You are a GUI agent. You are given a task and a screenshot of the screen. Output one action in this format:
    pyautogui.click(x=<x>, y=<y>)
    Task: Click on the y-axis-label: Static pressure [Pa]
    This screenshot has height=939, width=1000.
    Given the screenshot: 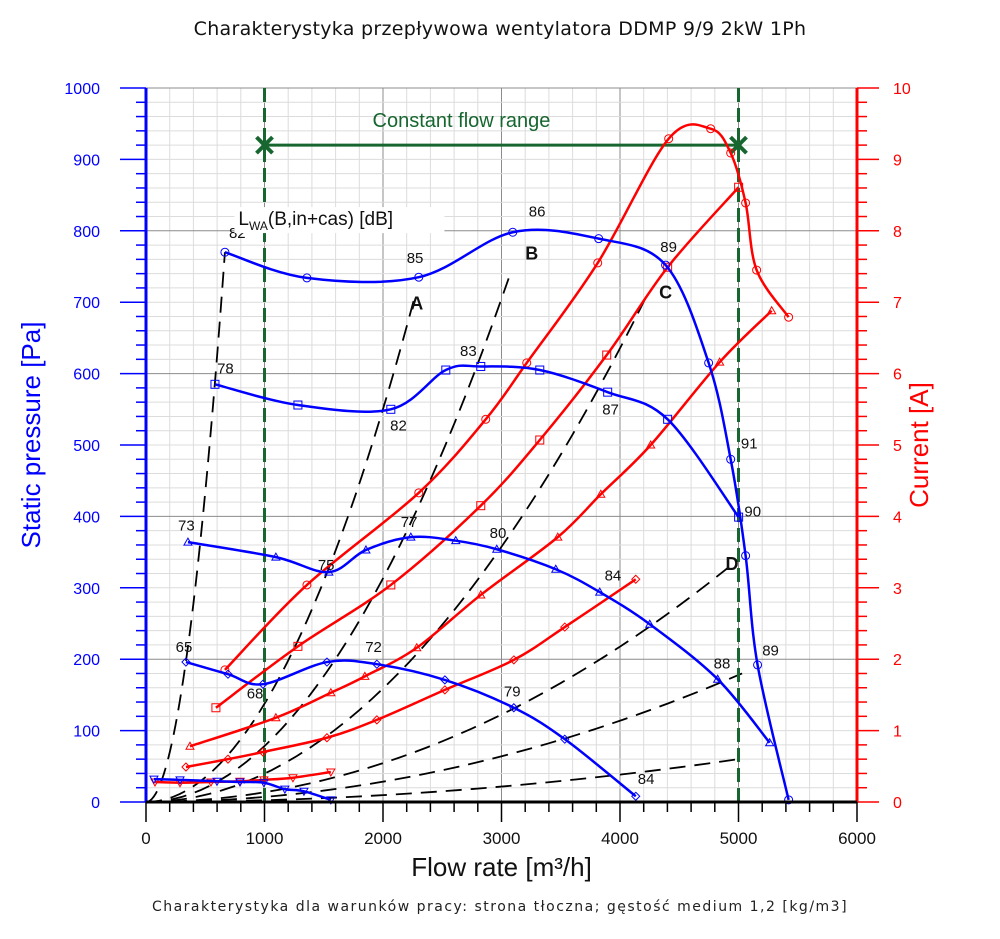 What is the action you would take?
    pyautogui.click(x=31, y=435)
    